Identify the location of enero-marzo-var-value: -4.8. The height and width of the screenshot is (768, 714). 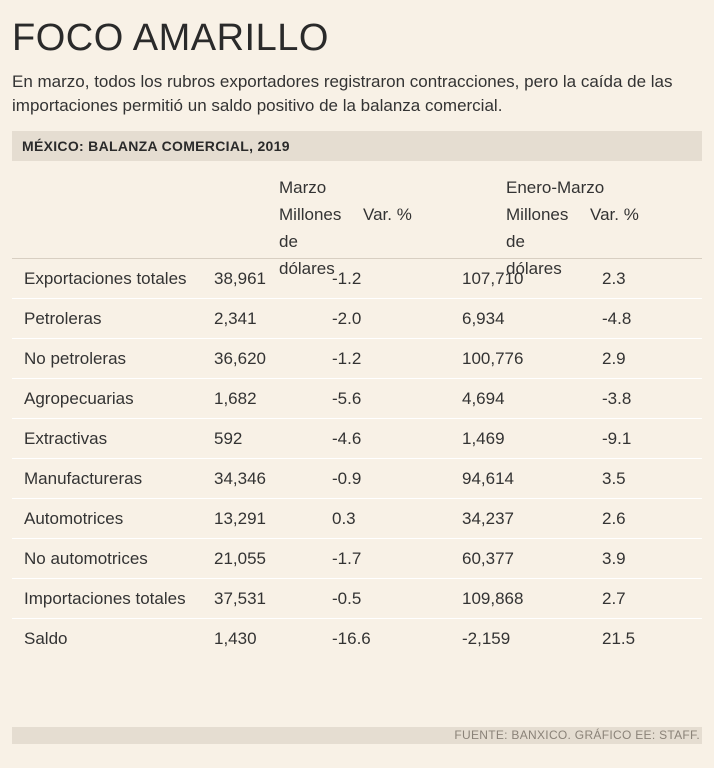
(652, 318).